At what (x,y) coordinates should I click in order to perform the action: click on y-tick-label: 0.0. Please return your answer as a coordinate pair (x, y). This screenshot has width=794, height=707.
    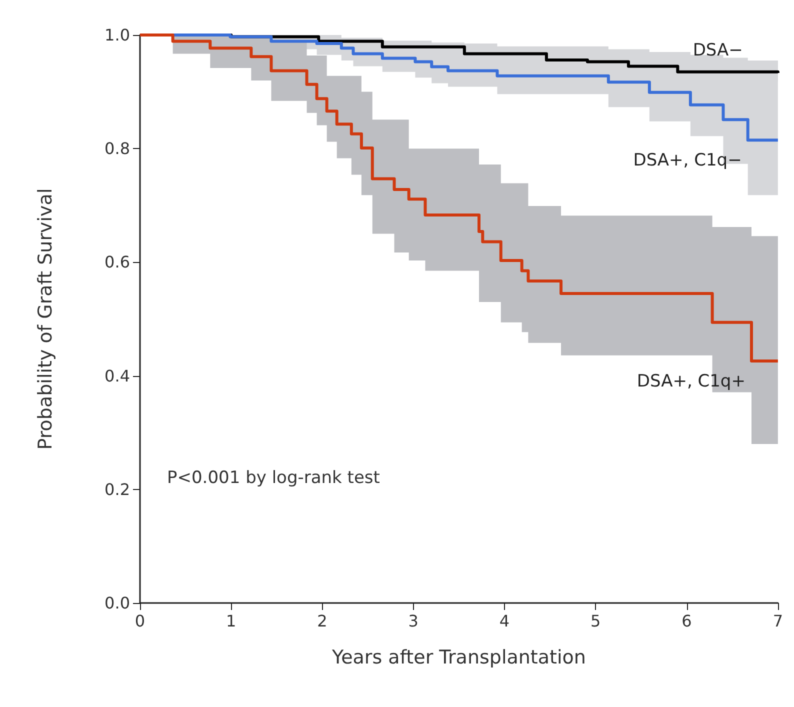
    Looking at the image, I should click on (117, 603).